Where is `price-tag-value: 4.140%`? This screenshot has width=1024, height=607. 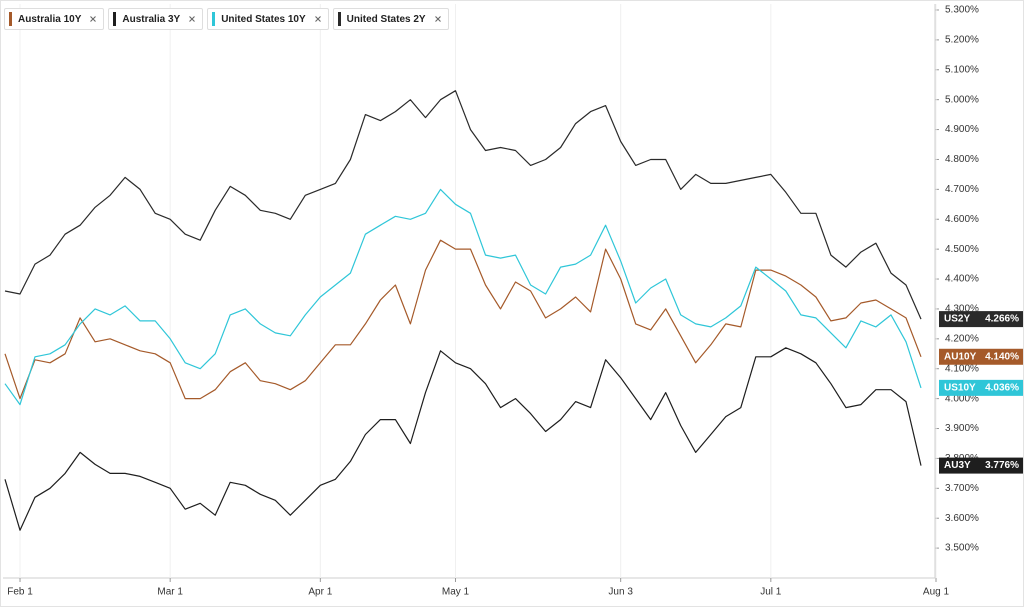 price-tag-value: 4.140% is located at coordinates (1002, 356).